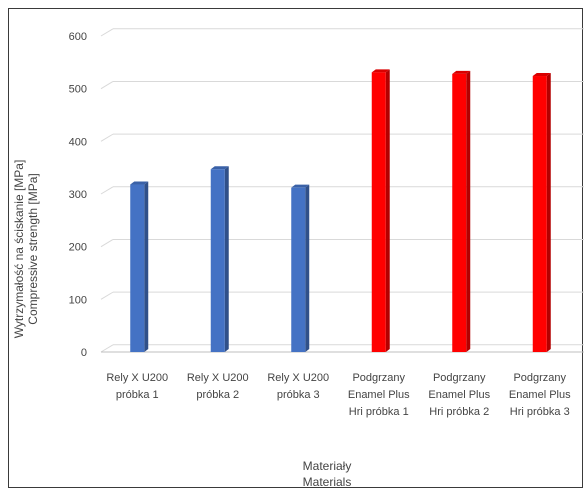 The height and width of the screenshot is (490, 585). What do you see at coordinates (540, 412) in the screenshot?
I see `x-category-label-line: Hri próbka 3` at bounding box center [540, 412].